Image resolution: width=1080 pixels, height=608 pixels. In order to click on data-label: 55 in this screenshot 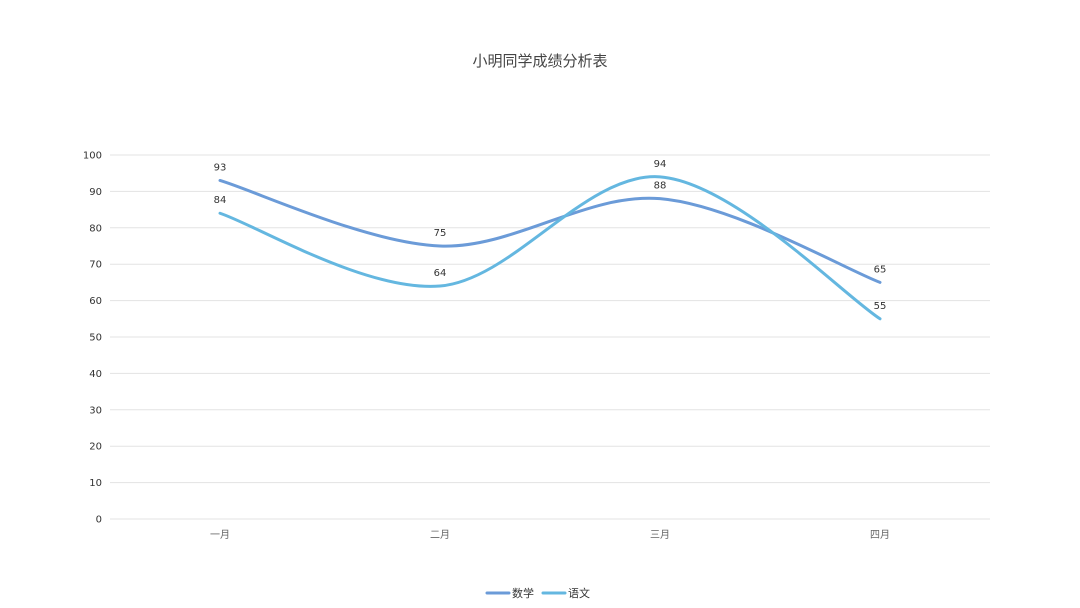, I will do `click(880, 306)`.